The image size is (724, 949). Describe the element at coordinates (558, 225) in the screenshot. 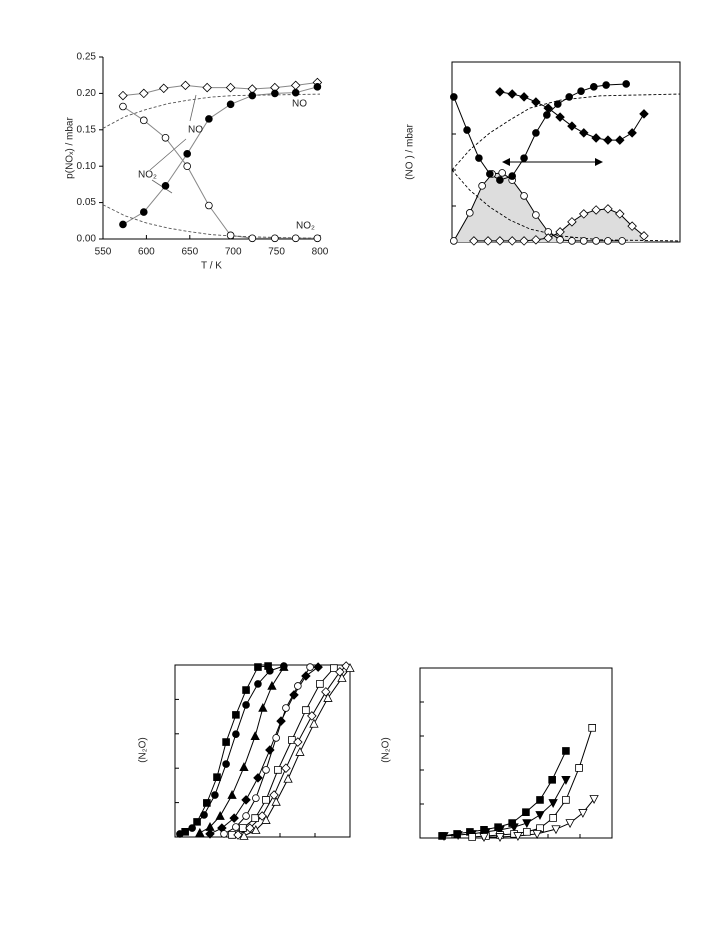

I see `shaded-area` at that location.